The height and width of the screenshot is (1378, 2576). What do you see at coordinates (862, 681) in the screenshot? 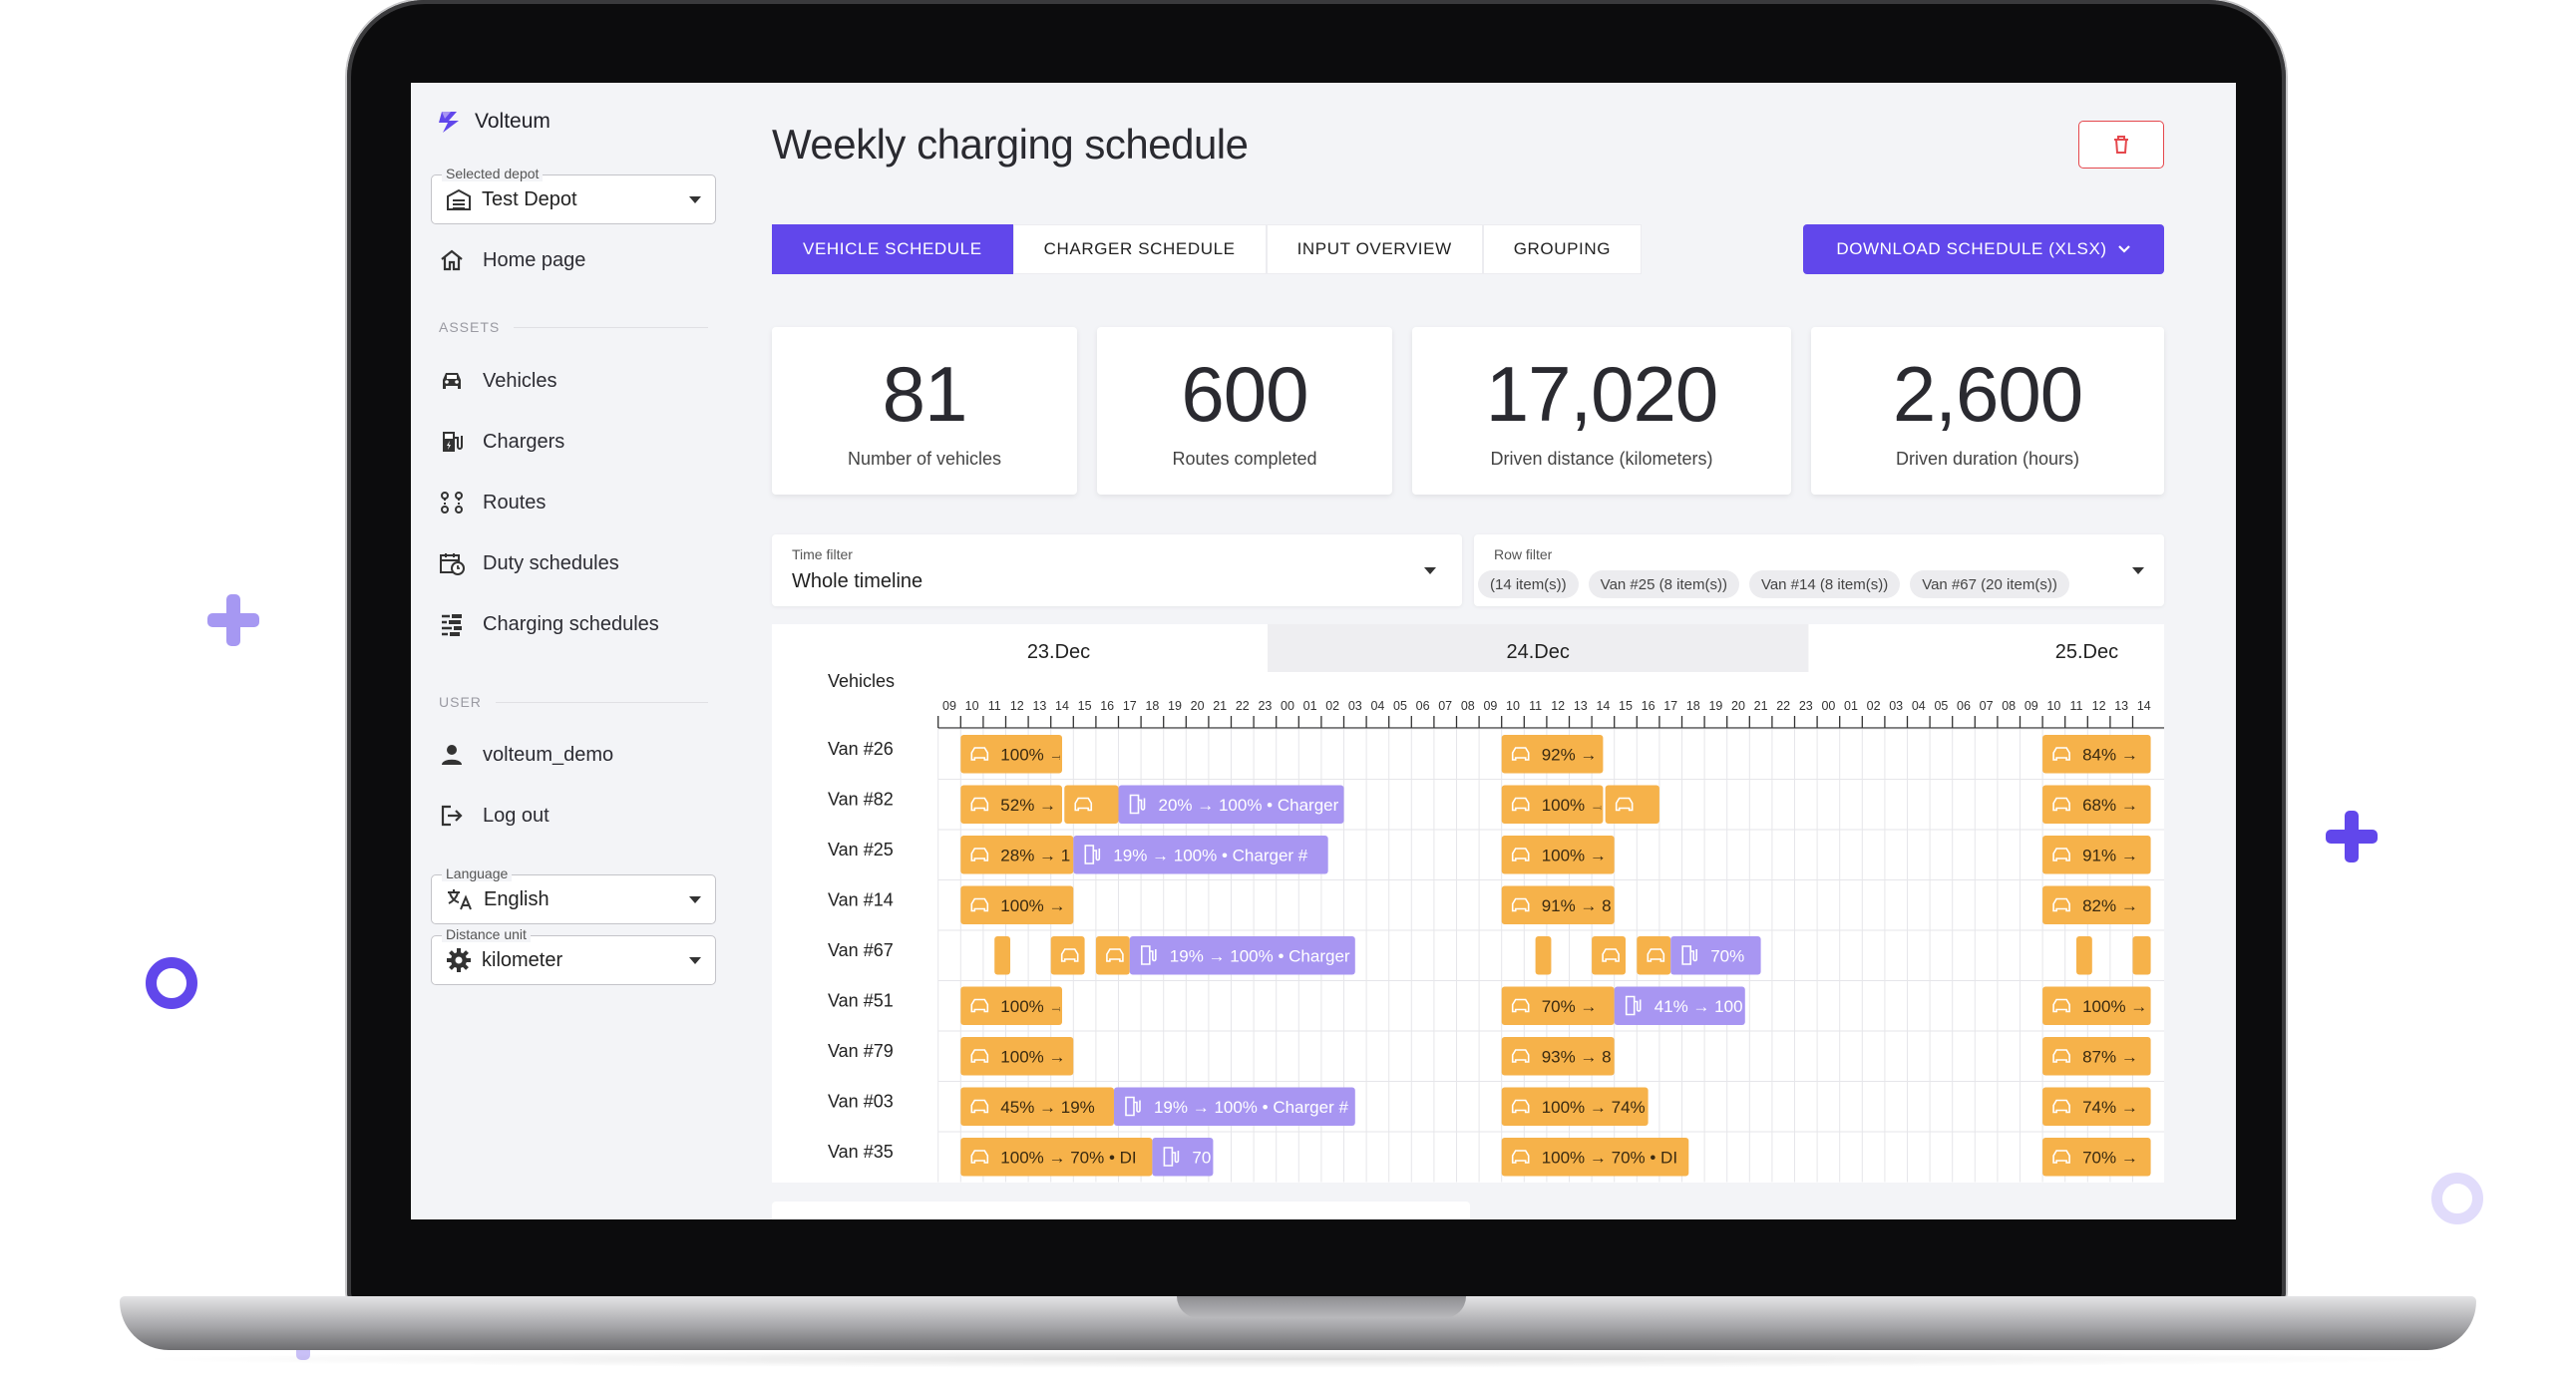
I see `gantt-header-vehicles: Vehicles` at bounding box center [862, 681].